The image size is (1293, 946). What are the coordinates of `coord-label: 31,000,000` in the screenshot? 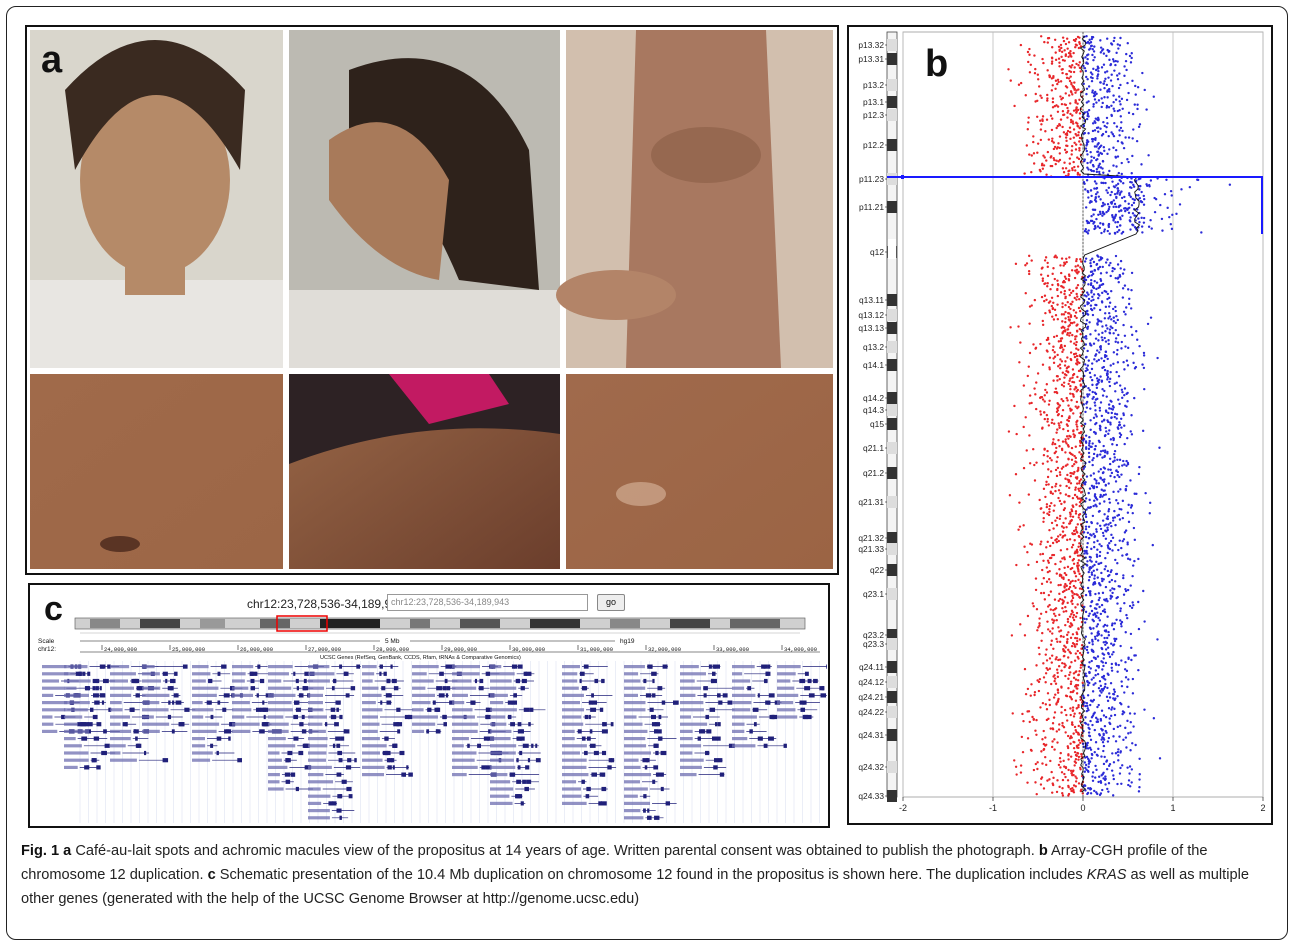 It's located at (596, 649).